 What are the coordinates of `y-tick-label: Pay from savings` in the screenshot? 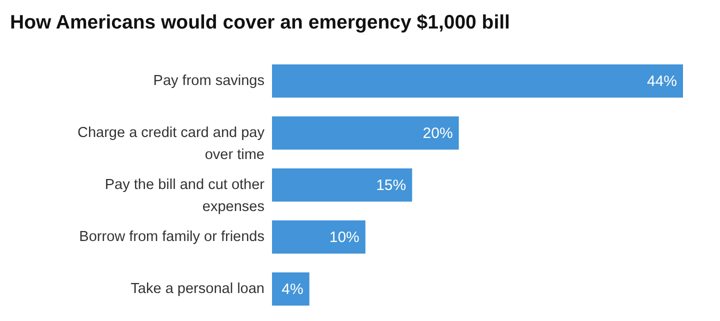 It's located at (208, 81).